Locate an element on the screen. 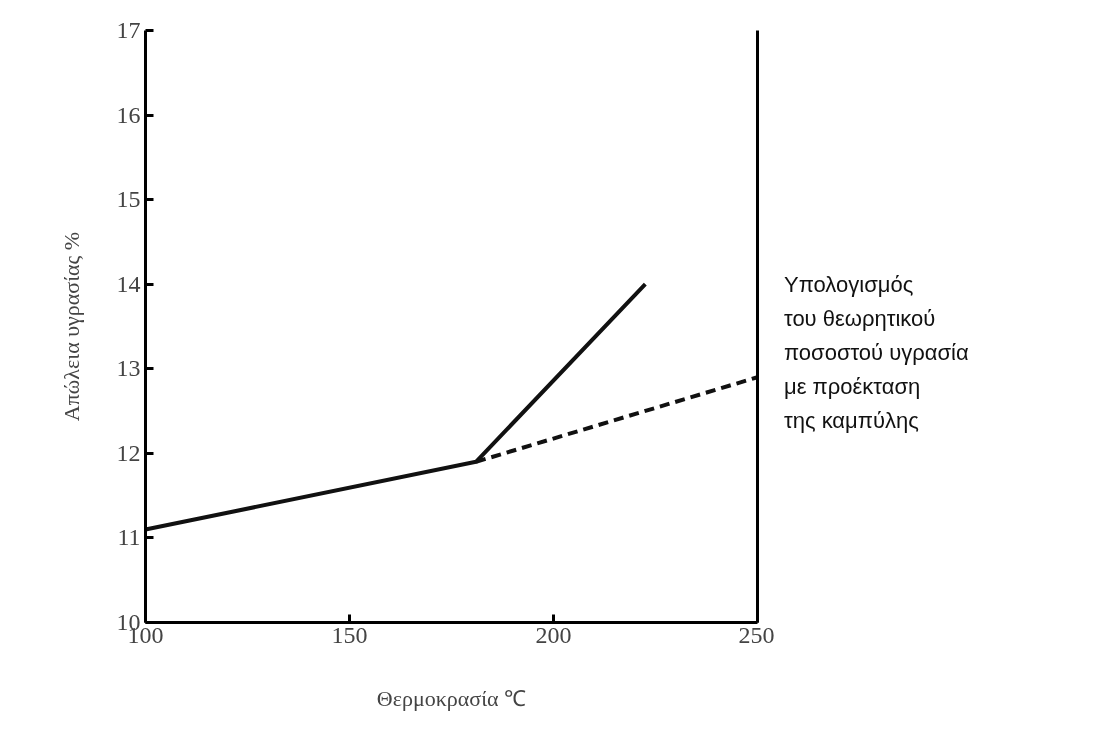 This screenshot has width=1094, height=729. y-tick-label: 17 is located at coordinates (128, 30).